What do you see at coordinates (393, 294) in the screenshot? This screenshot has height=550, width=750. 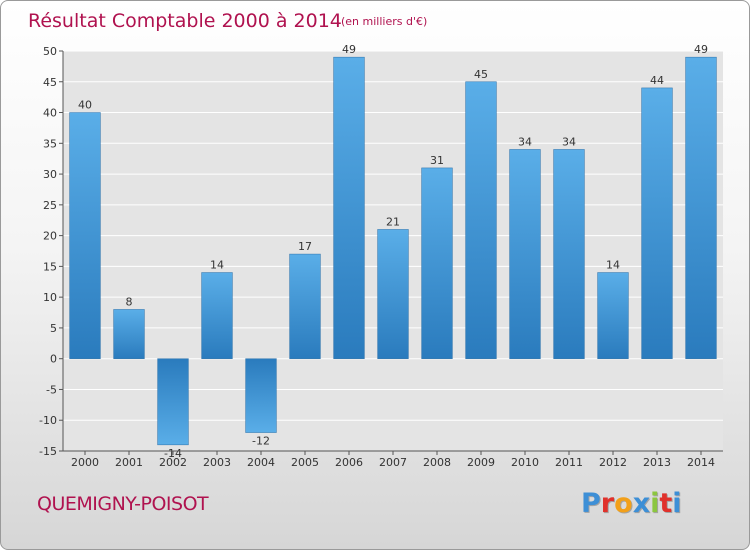 I see `bar-2007` at bounding box center [393, 294].